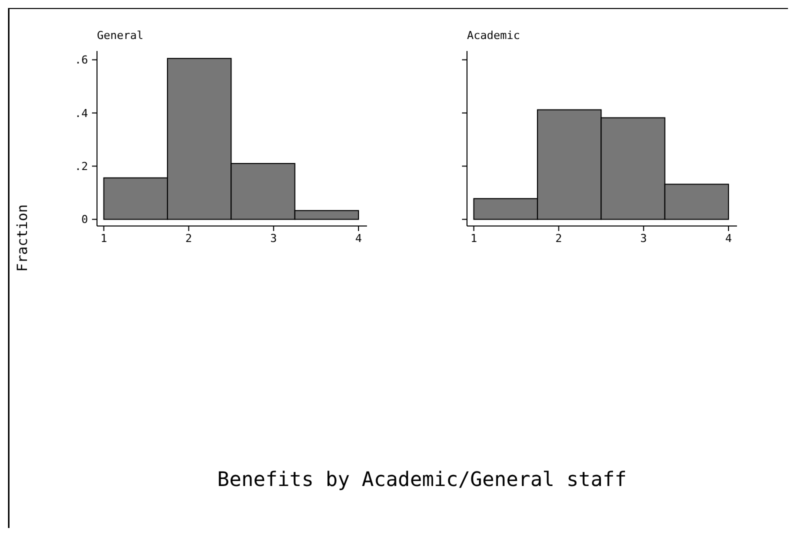 This screenshot has width=796, height=536. I want to click on x-axis-title: Benefits by Academic/General staff, so click(422, 479).